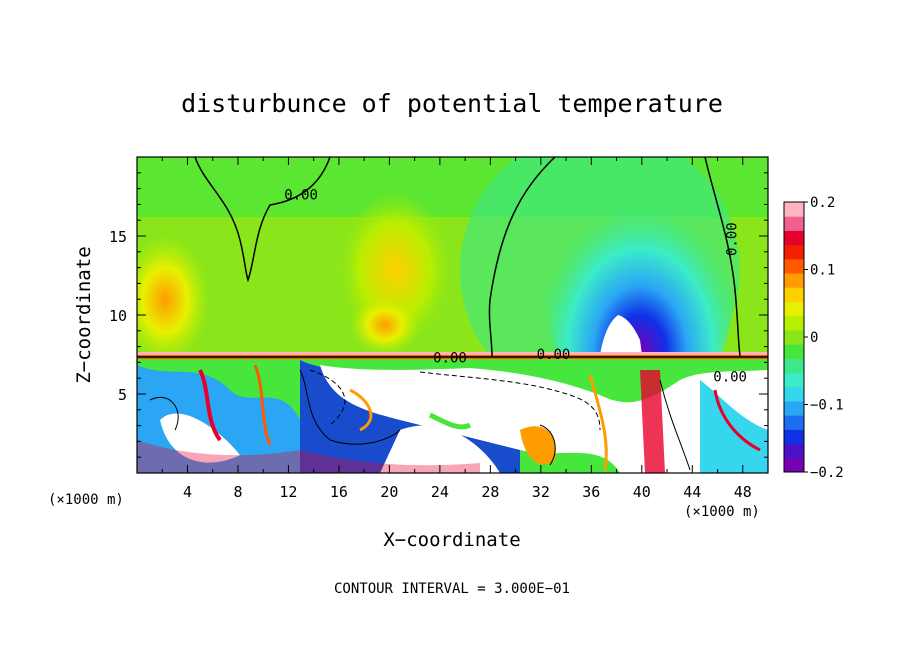 Image resolution: width=904 pixels, height=654 pixels. Describe the element at coordinates (173, 300) in the screenshot. I see `warm-anomaly-left` at that location.